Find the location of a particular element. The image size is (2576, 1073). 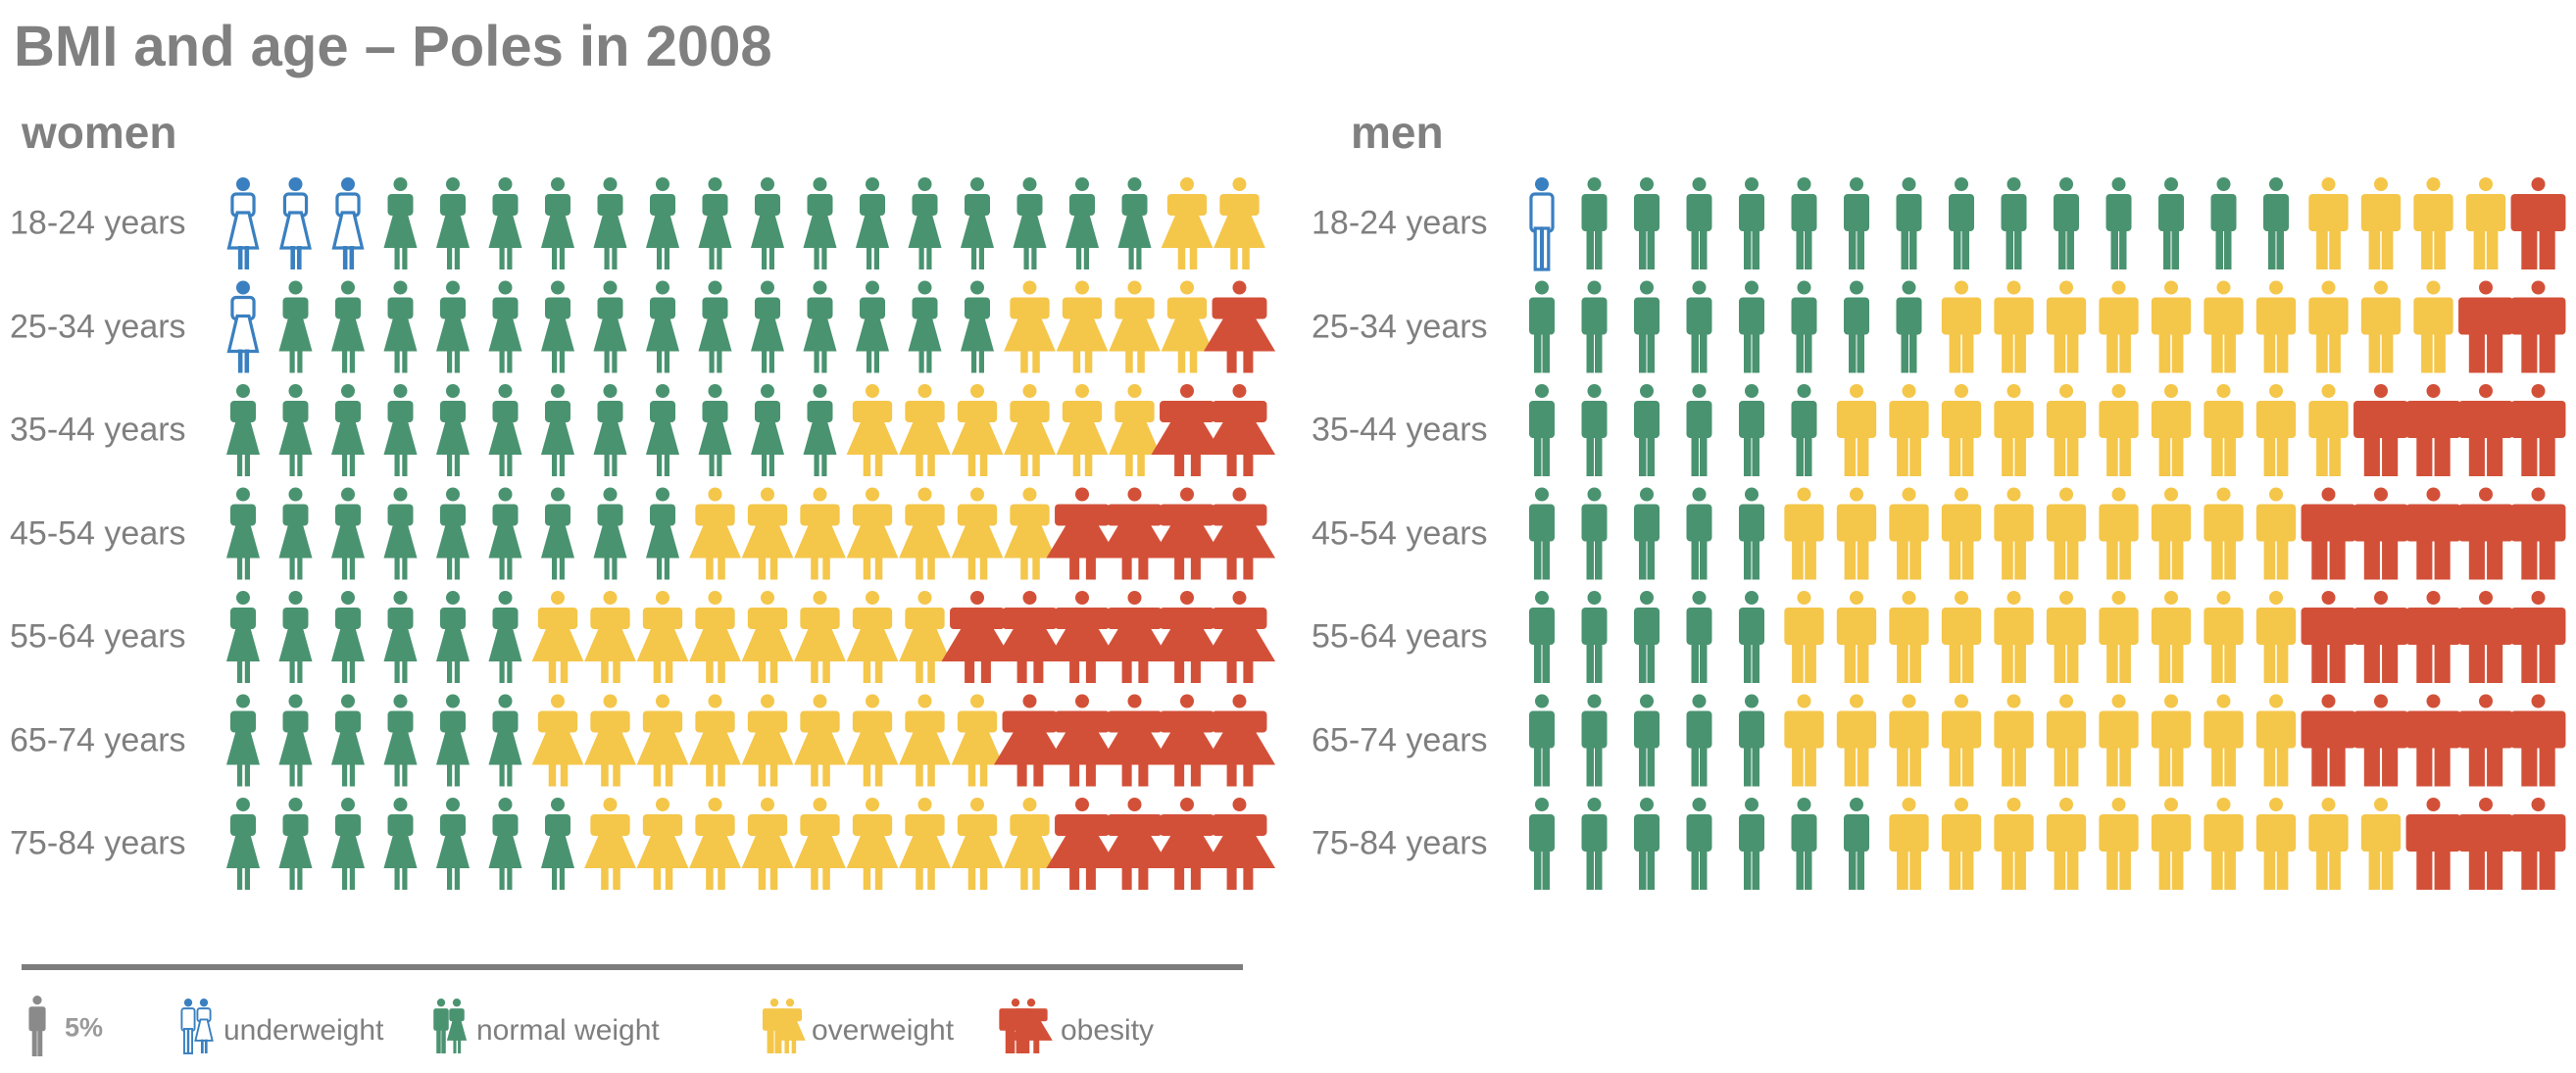

legend-icons is located at coordinates (540, 1026).